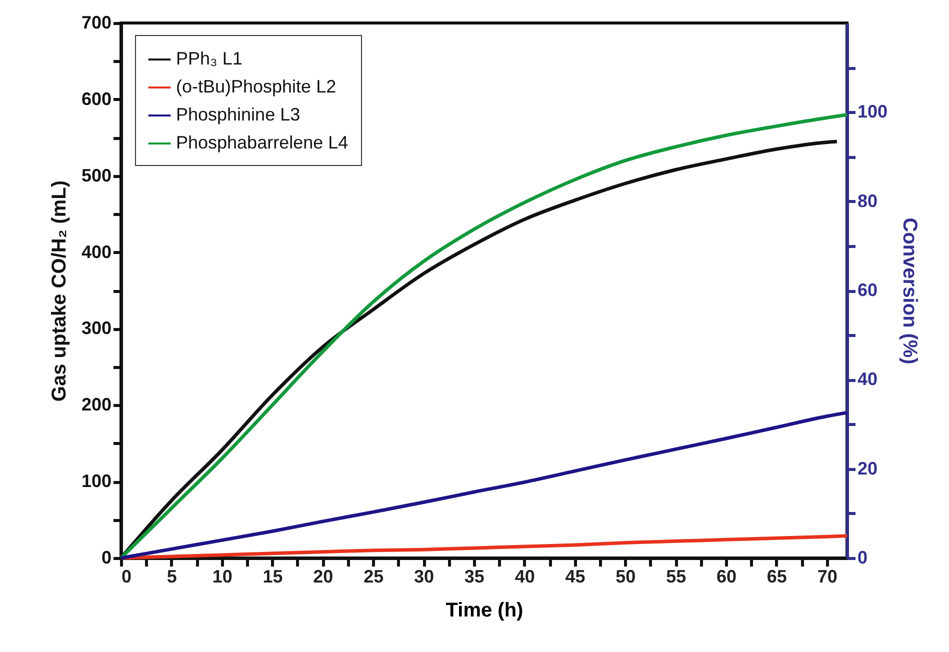 Image resolution: width=949 pixels, height=652 pixels. Describe the element at coordinates (873, 112) in the screenshot. I see `y2-tick-label: 100` at that location.